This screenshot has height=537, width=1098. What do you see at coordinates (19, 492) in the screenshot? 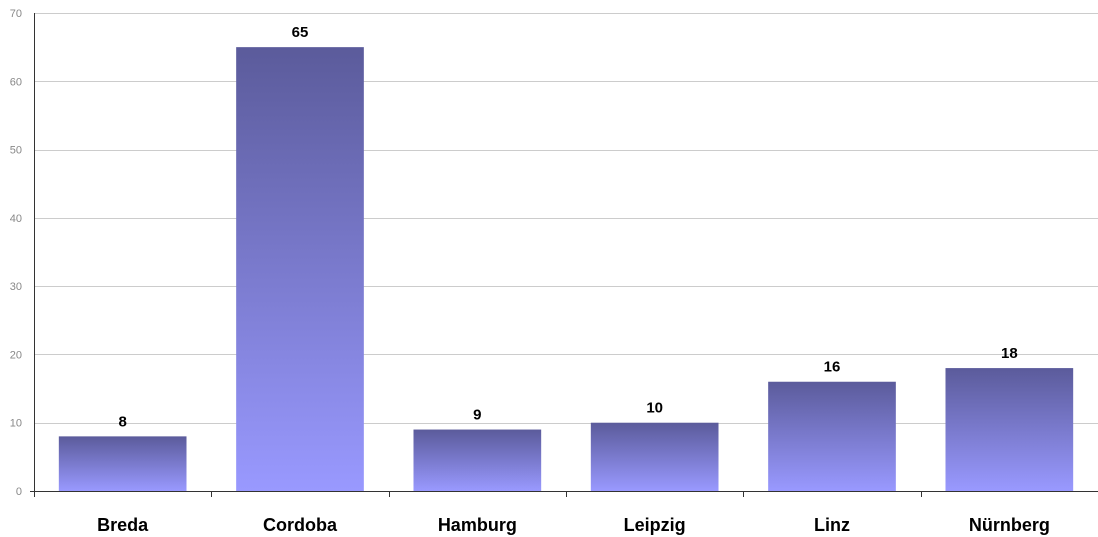
I see `y-tick-label: 0` at bounding box center [19, 492].